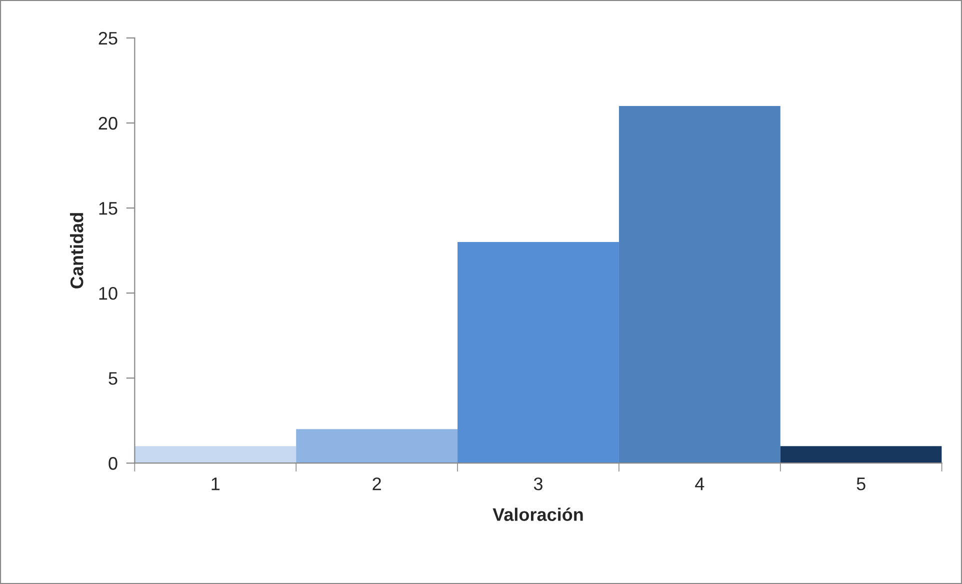 The width and height of the screenshot is (962, 584). Describe the element at coordinates (77, 250) in the screenshot. I see `y-axis-title: Cantidad` at that location.